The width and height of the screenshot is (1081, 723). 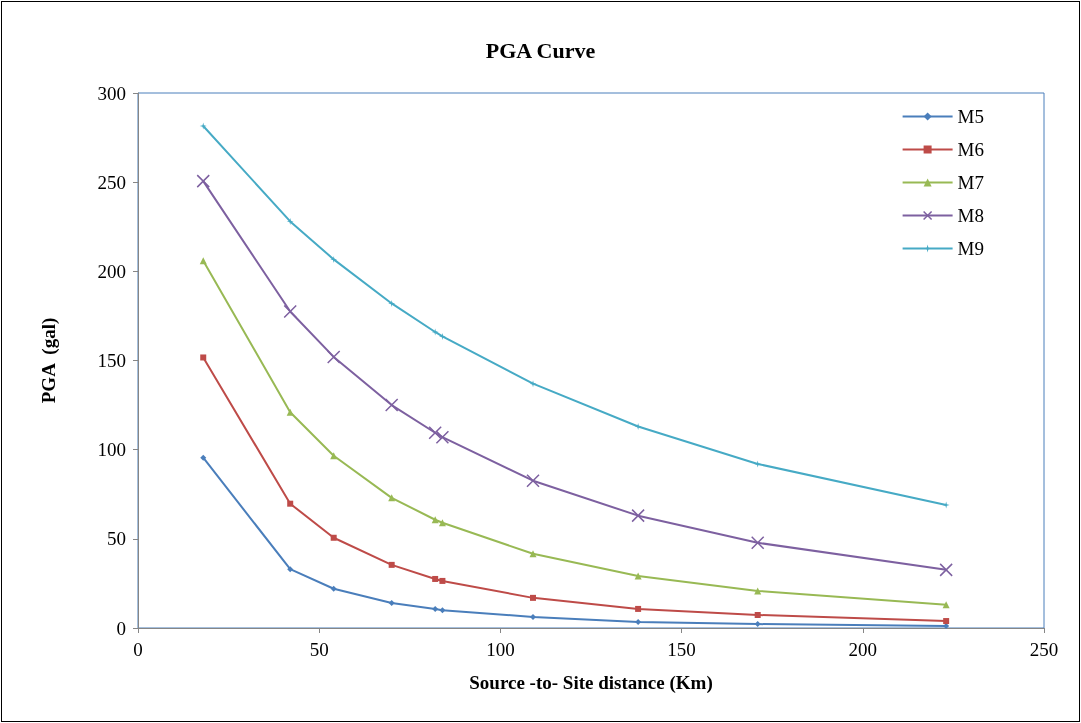 What do you see at coordinates (540, 50) in the screenshot?
I see `chart-title: PGA Curve` at bounding box center [540, 50].